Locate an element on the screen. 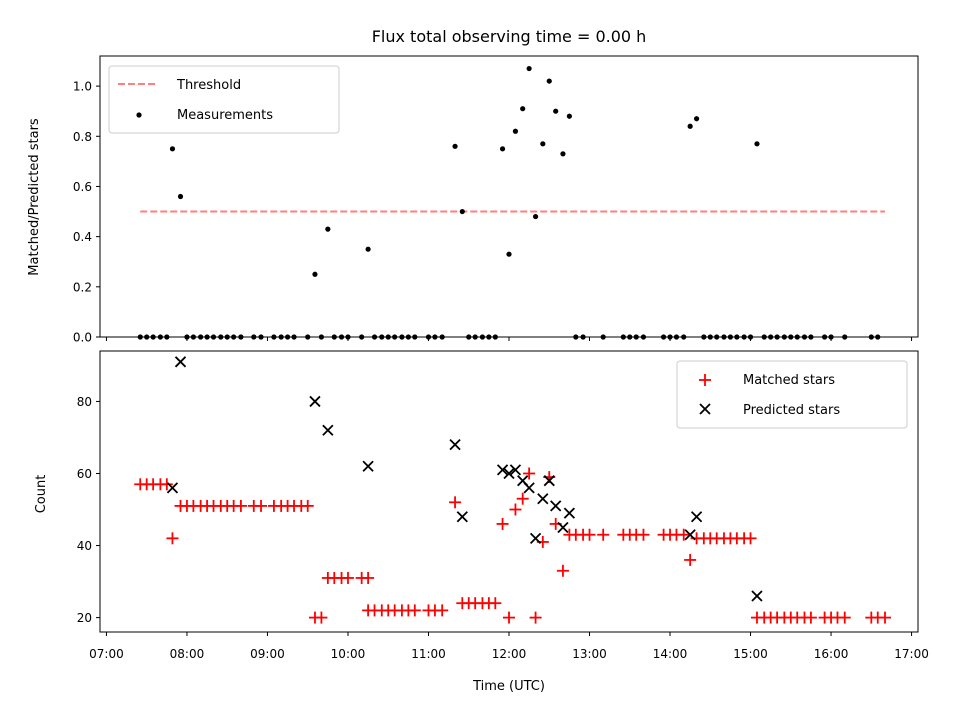  bottom-legend-box is located at coordinates (792, 394).